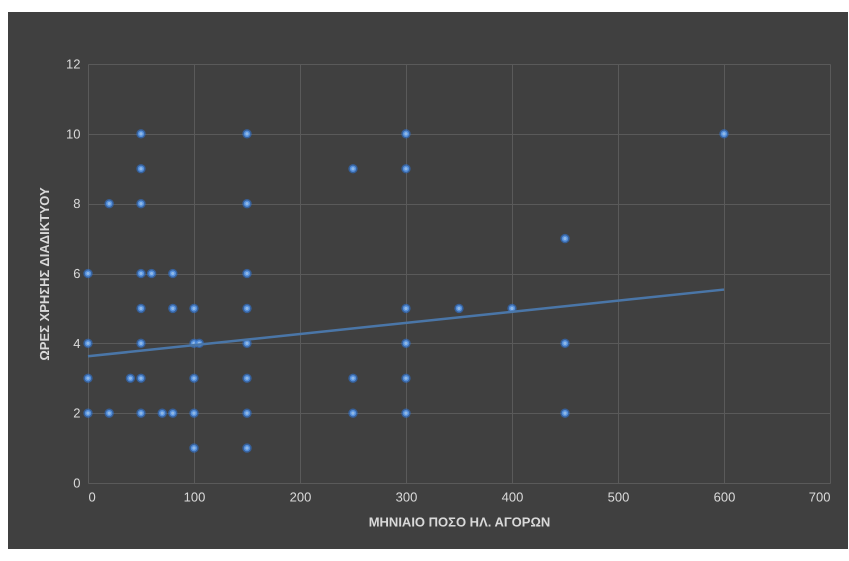 The width and height of the screenshot is (849, 561). I want to click on x-tick-label: 300, so click(407, 497).